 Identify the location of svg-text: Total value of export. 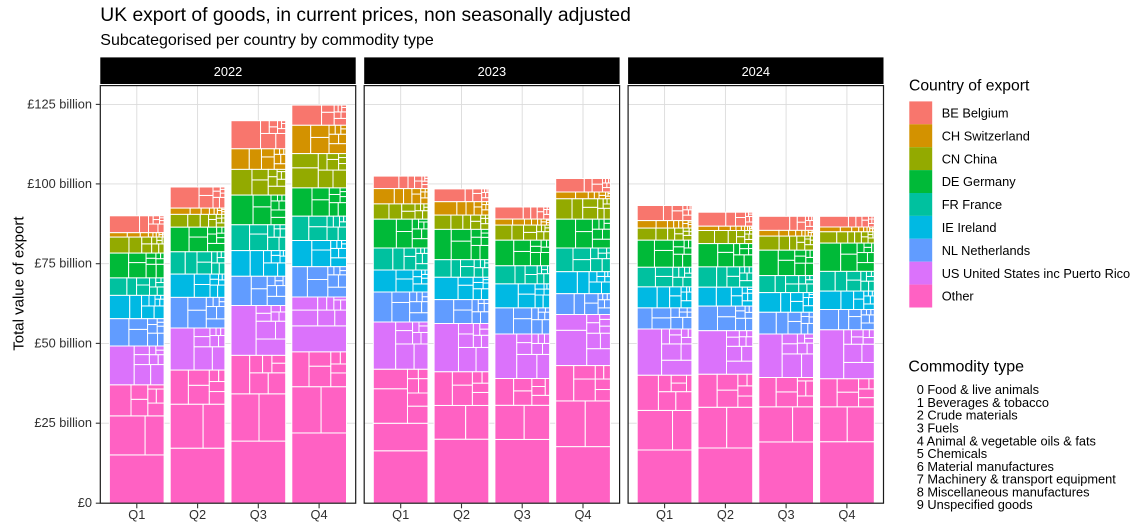
(19, 283).